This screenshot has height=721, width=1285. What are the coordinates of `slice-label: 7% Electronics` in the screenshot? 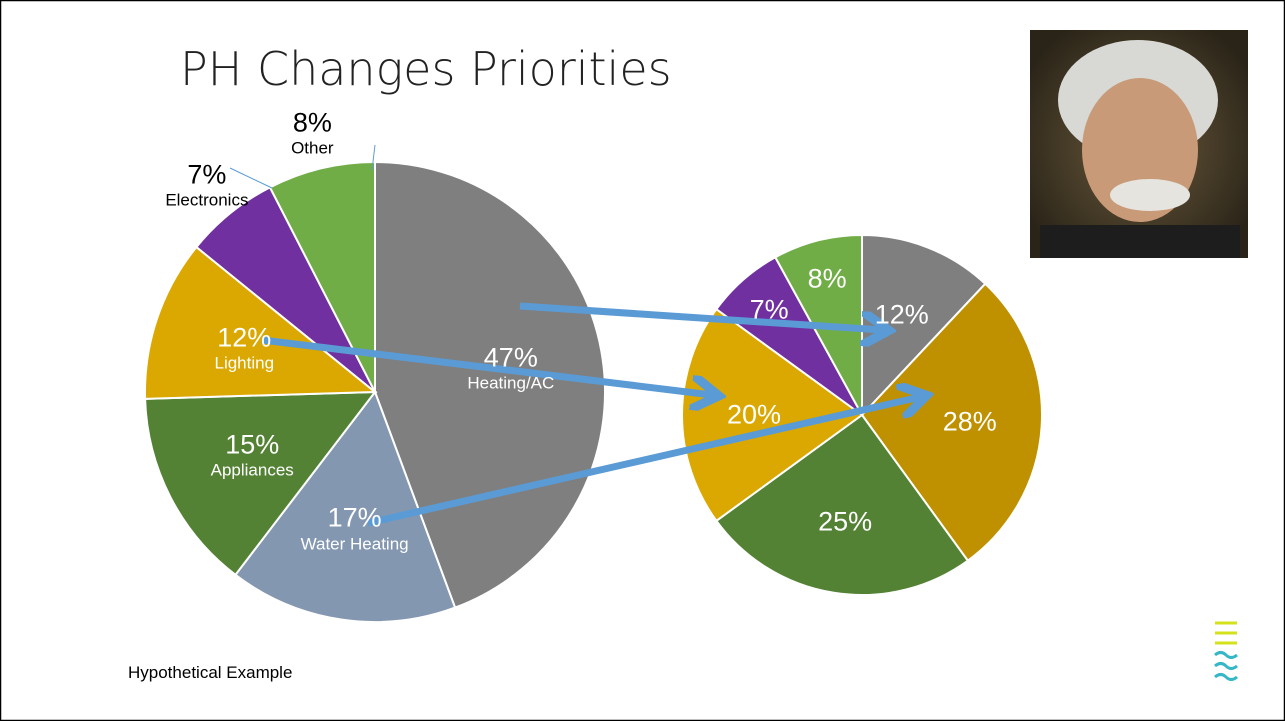 It's located at (207, 185).